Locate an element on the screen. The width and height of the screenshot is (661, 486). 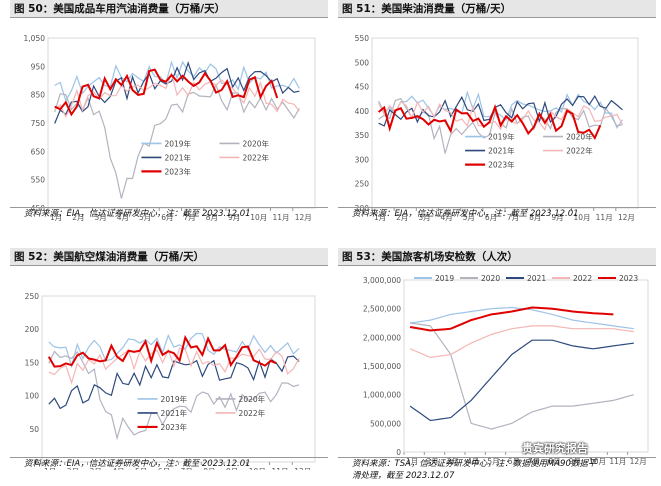
legend-label: 2020 is located at coordinates (490, 278).